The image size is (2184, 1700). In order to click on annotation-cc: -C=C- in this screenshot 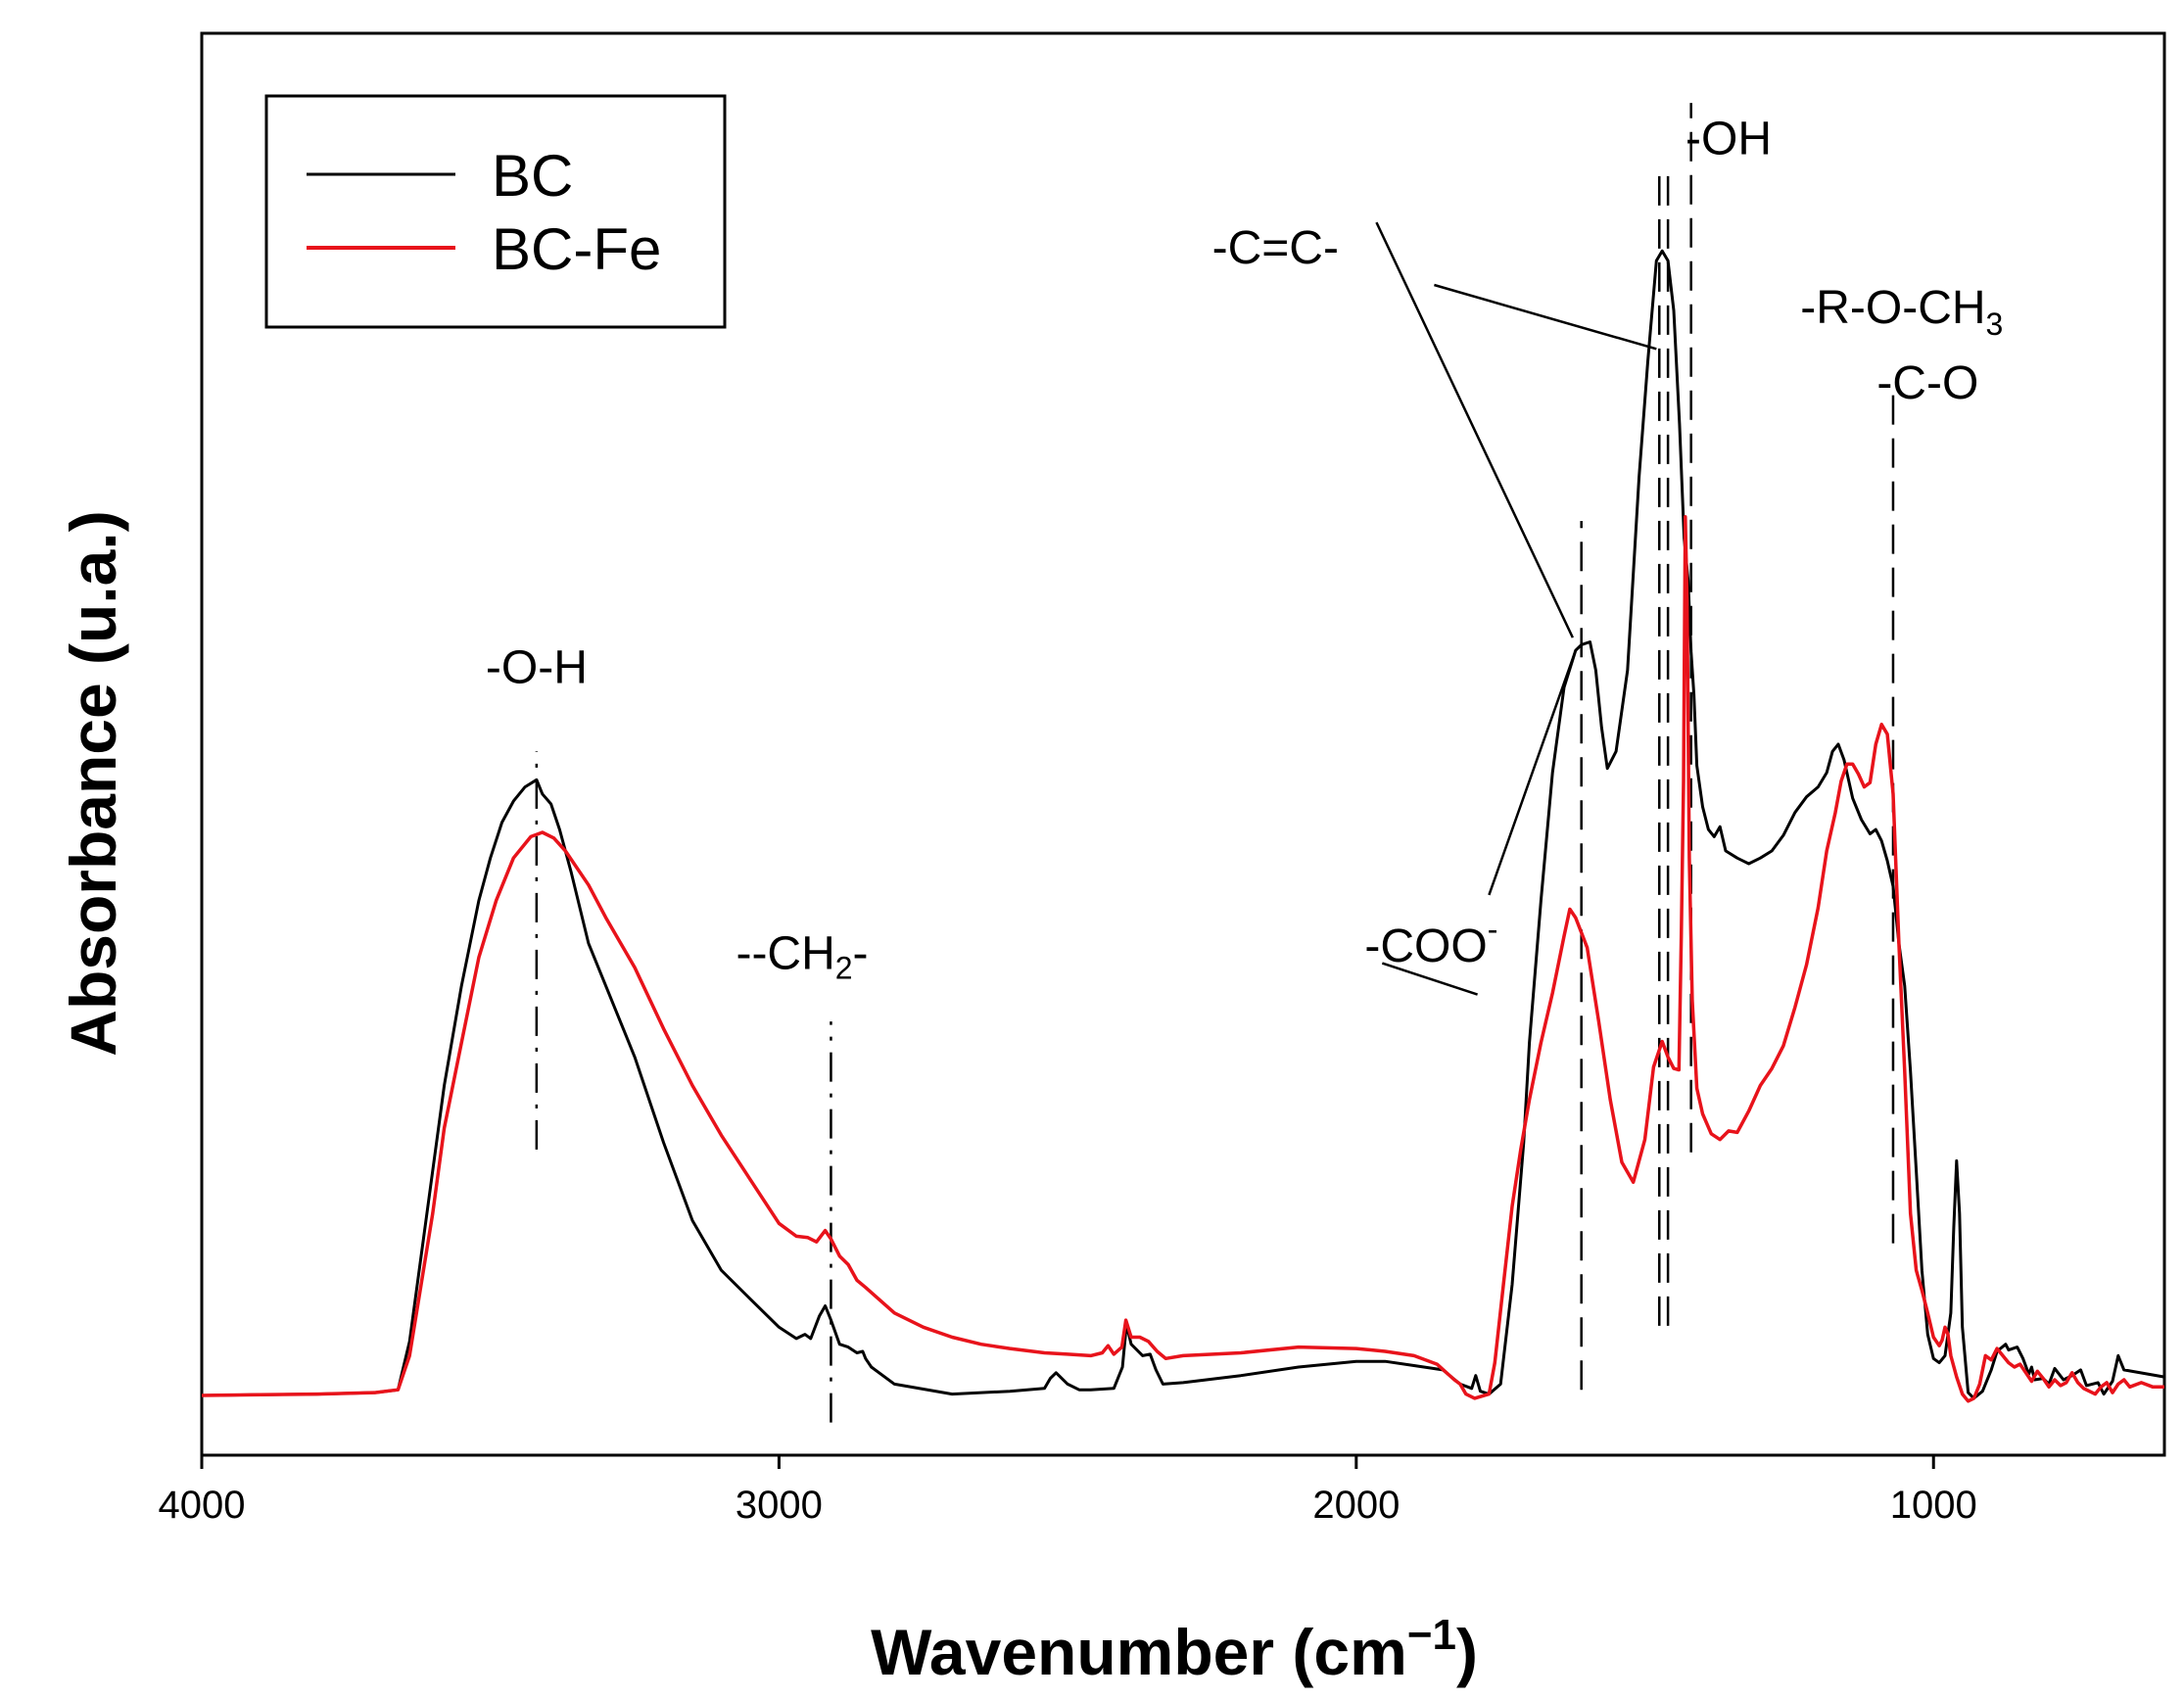, I will do `click(1275, 248)`.